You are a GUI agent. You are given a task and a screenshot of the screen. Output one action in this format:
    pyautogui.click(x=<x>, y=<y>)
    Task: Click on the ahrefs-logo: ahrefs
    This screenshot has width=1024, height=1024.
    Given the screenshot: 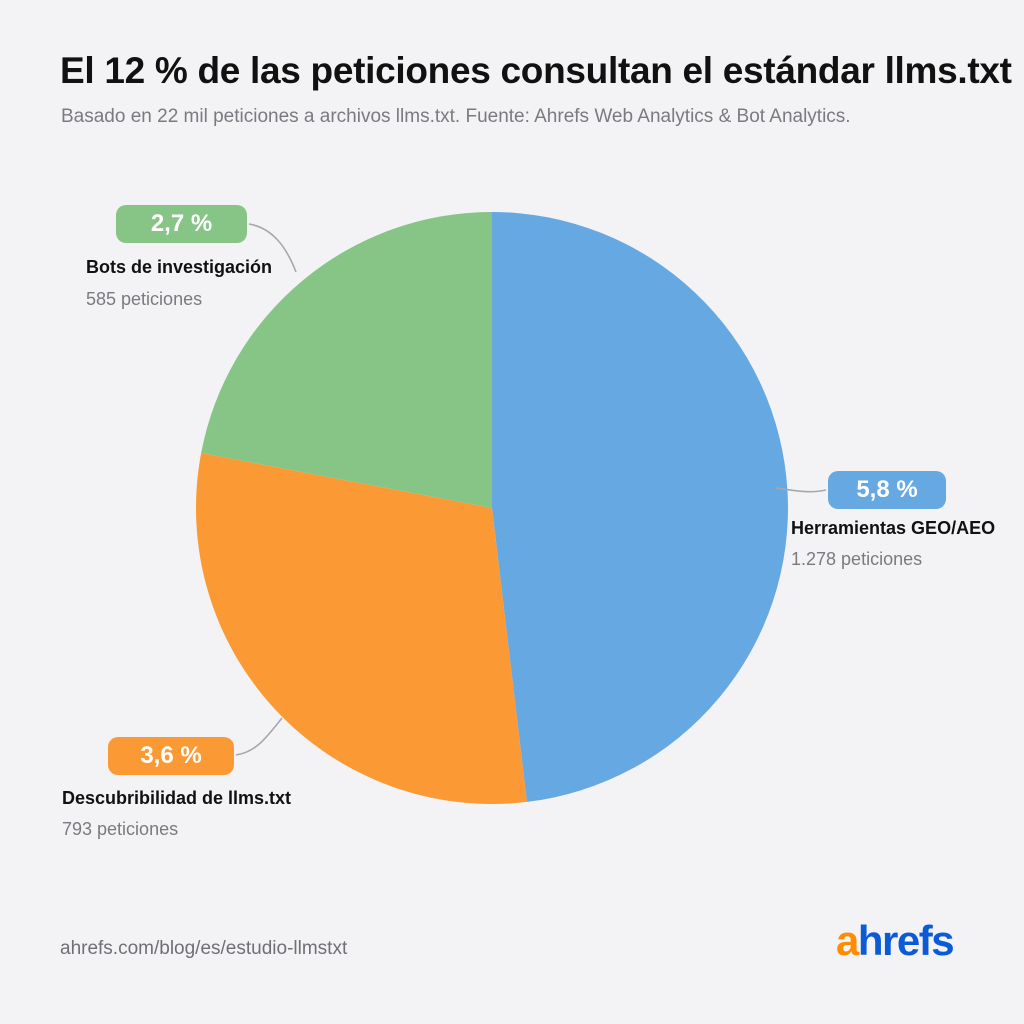 What is the action you would take?
    pyautogui.click(x=895, y=940)
    